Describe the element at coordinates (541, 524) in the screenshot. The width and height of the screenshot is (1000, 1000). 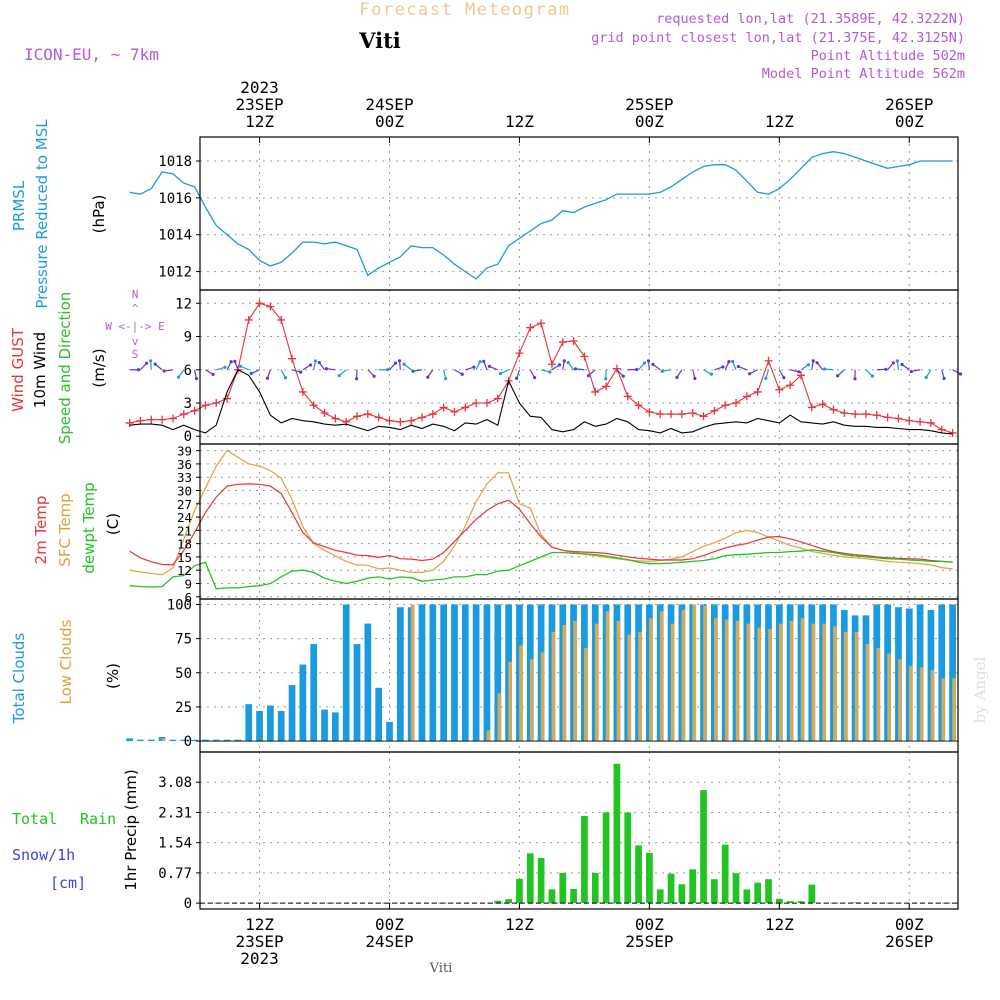
I see `temp-2m-line` at that location.